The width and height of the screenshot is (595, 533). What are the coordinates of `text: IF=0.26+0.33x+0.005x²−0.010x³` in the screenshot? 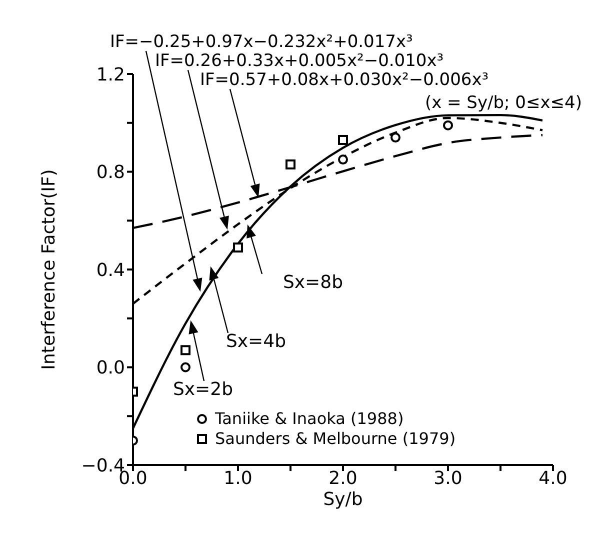 It's located at (299, 61).